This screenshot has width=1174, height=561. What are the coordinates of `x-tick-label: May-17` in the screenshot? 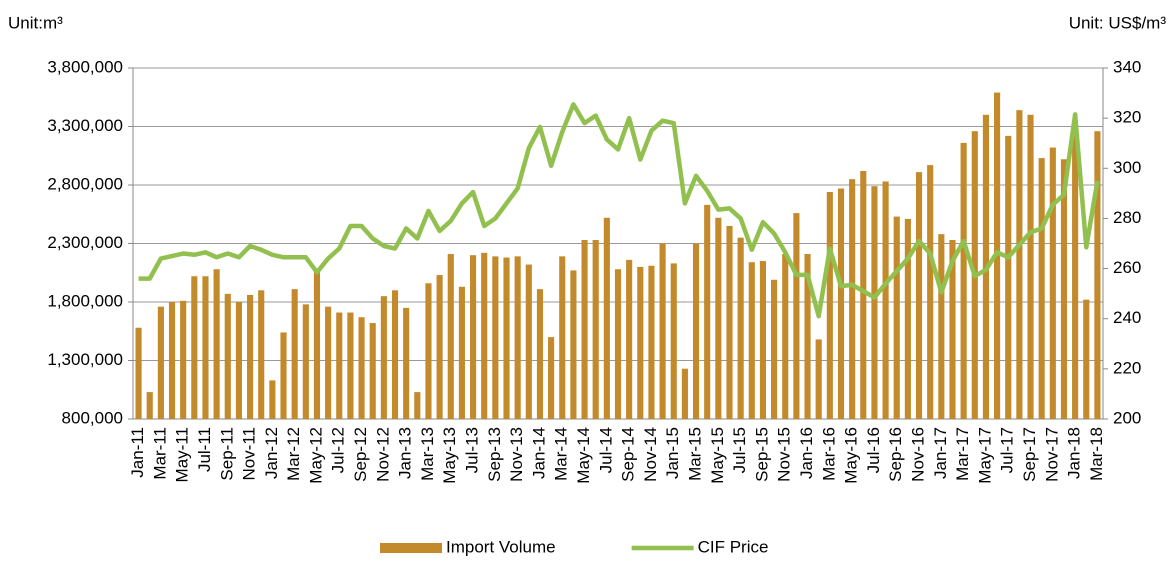 It's located at (984, 455).